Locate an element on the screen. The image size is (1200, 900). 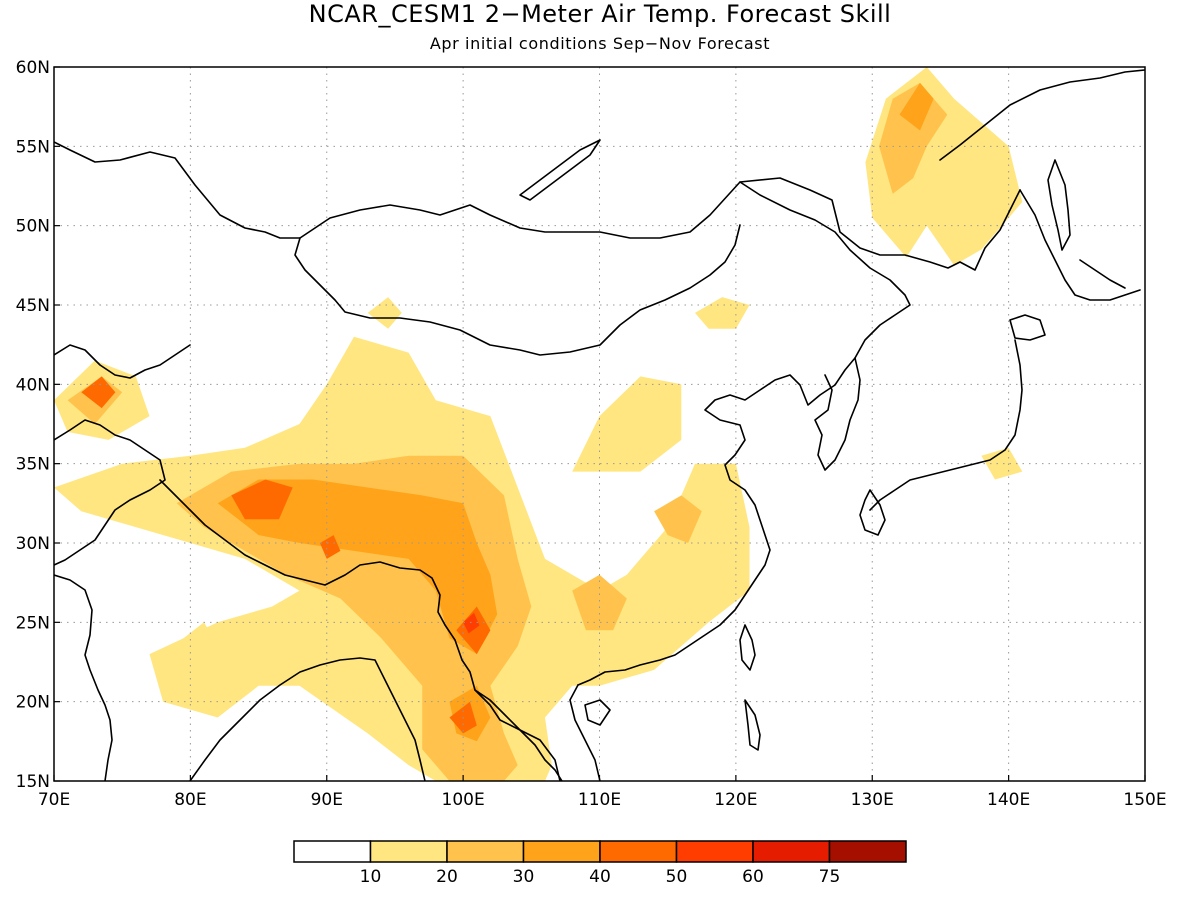
border-mongolia-china is located at coordinates (517, 290).